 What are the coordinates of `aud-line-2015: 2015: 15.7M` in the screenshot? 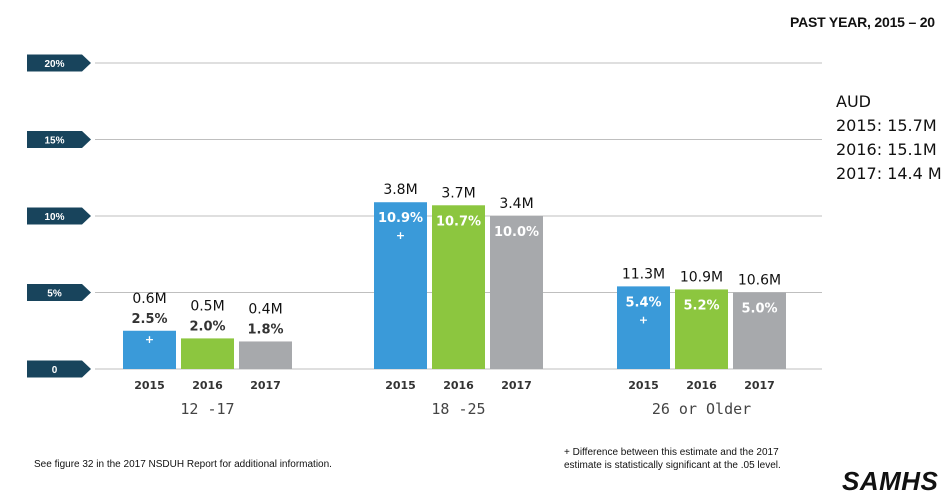 It's located at (886, 125).